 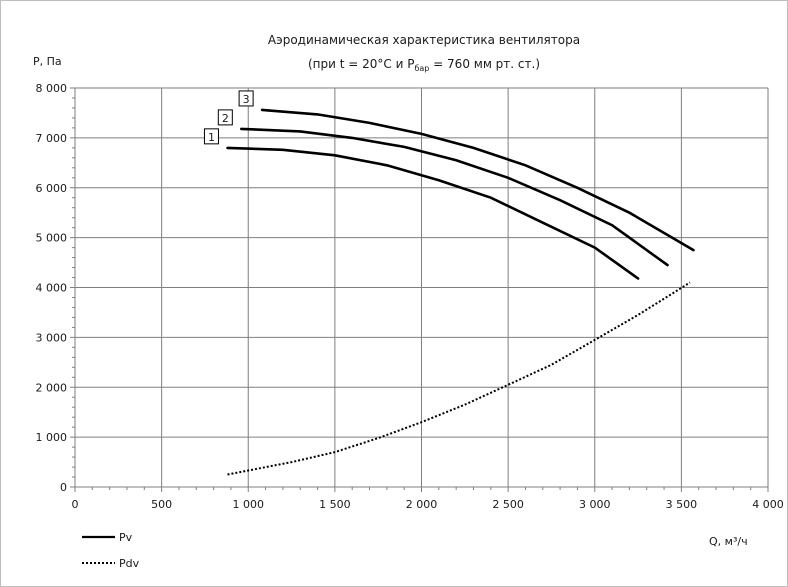 I want to click on y-tick-label: 2 000, so click(x=52, y=387).